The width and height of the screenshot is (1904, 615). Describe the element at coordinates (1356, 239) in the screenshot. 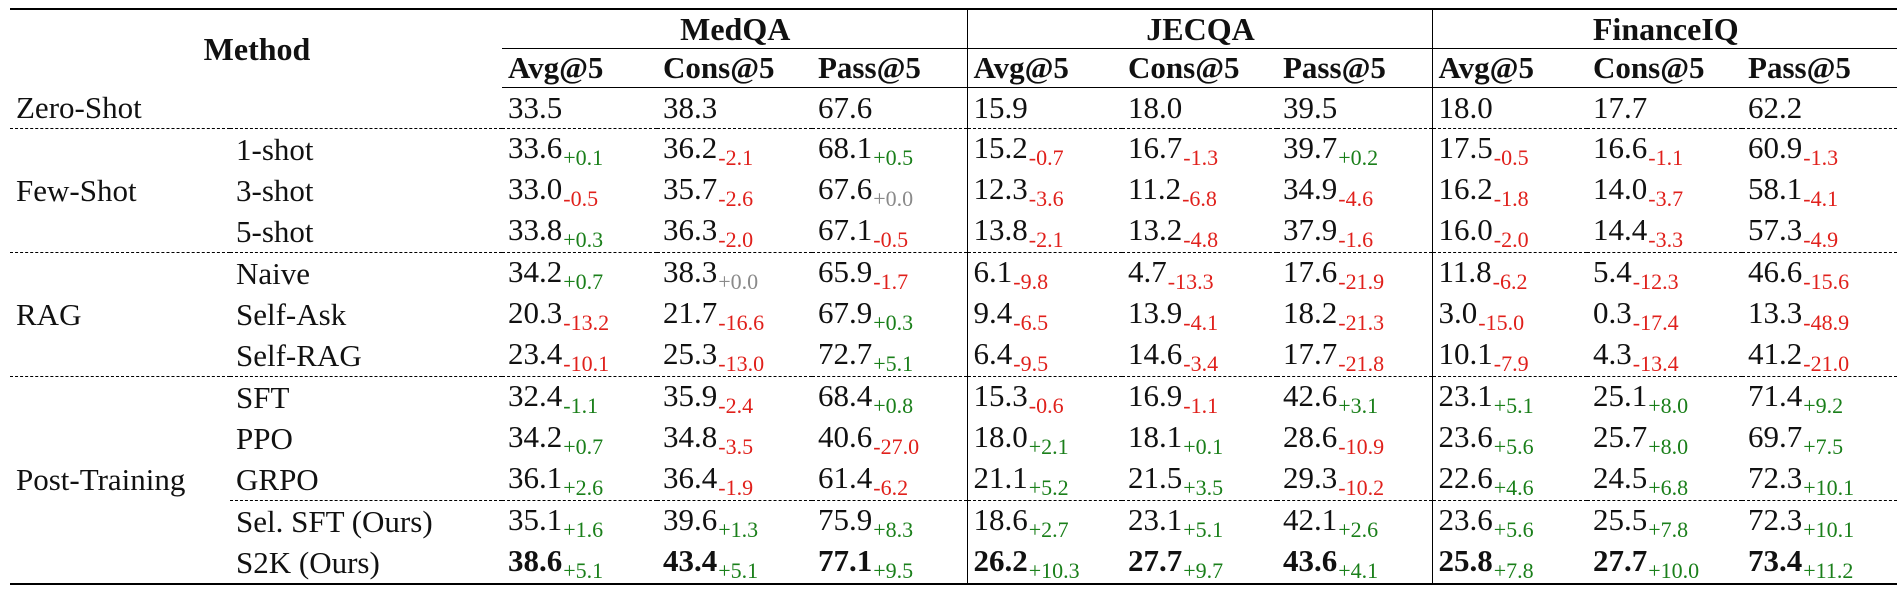

I see `cell-delta: -1.6` at that location.